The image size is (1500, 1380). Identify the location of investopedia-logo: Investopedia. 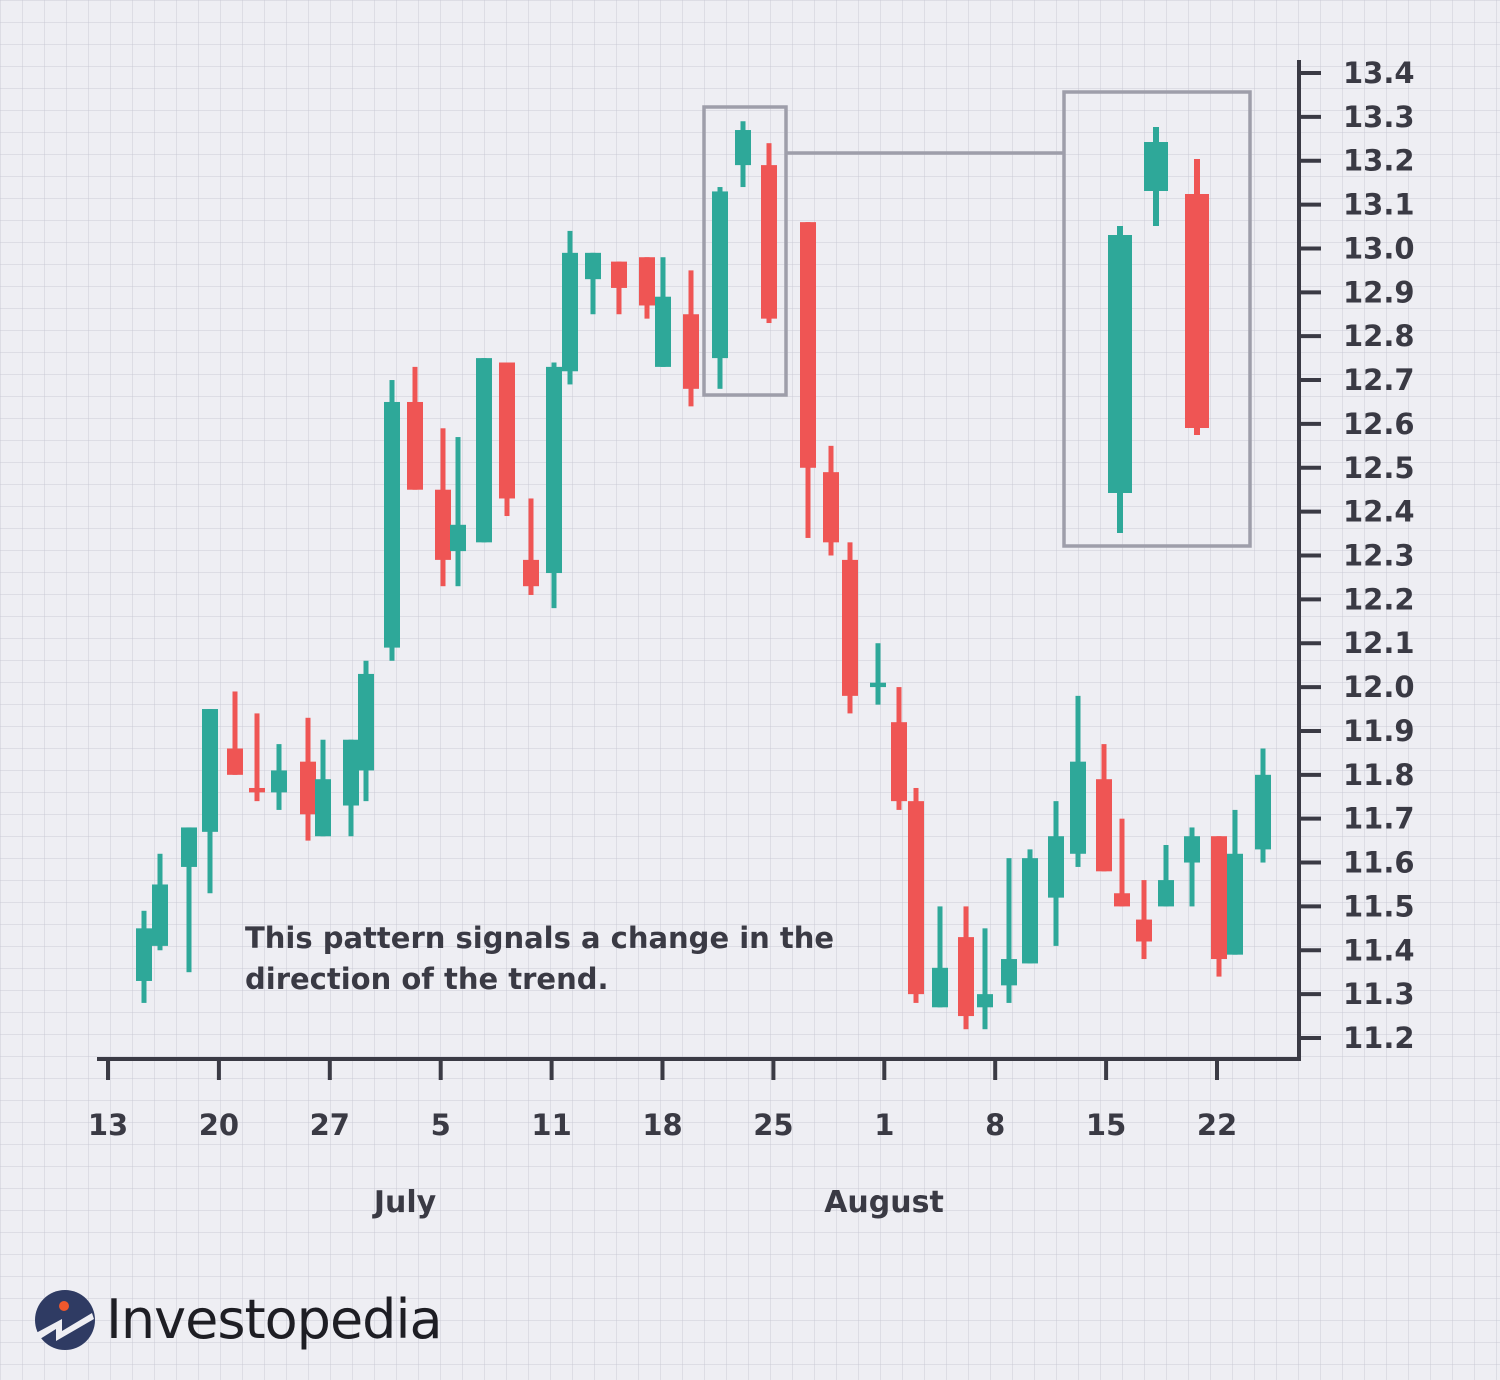
(238, 1319).